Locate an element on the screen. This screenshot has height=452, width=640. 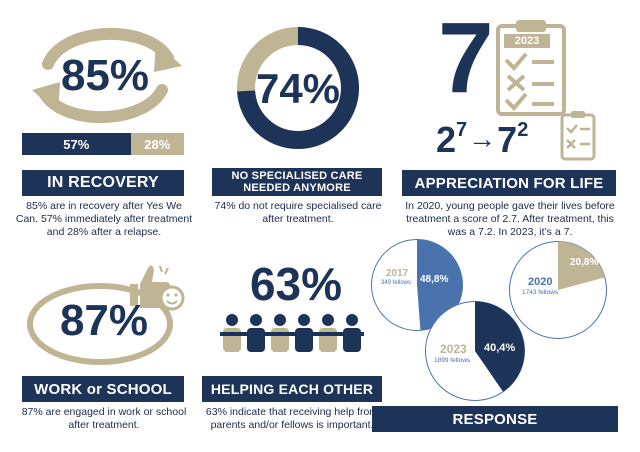
helping-percent: 63% is located at coordinates (296, 284).